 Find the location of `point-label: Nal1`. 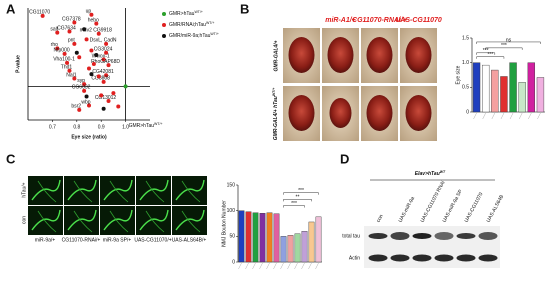

point-label: Nal1 is located at coordinates (71, 75).